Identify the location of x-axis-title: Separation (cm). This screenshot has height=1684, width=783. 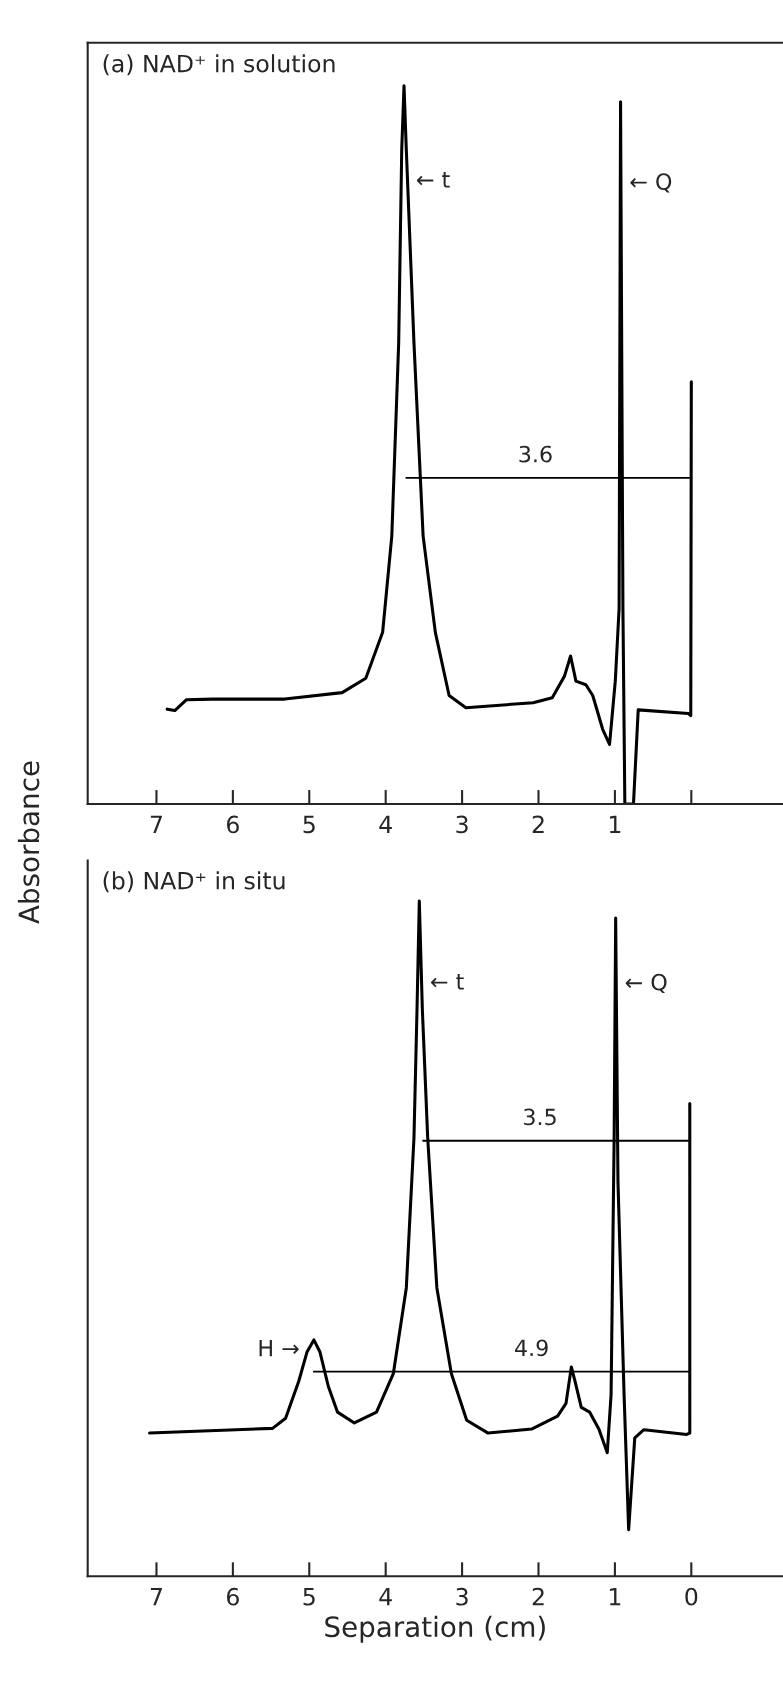
(435, 1629).